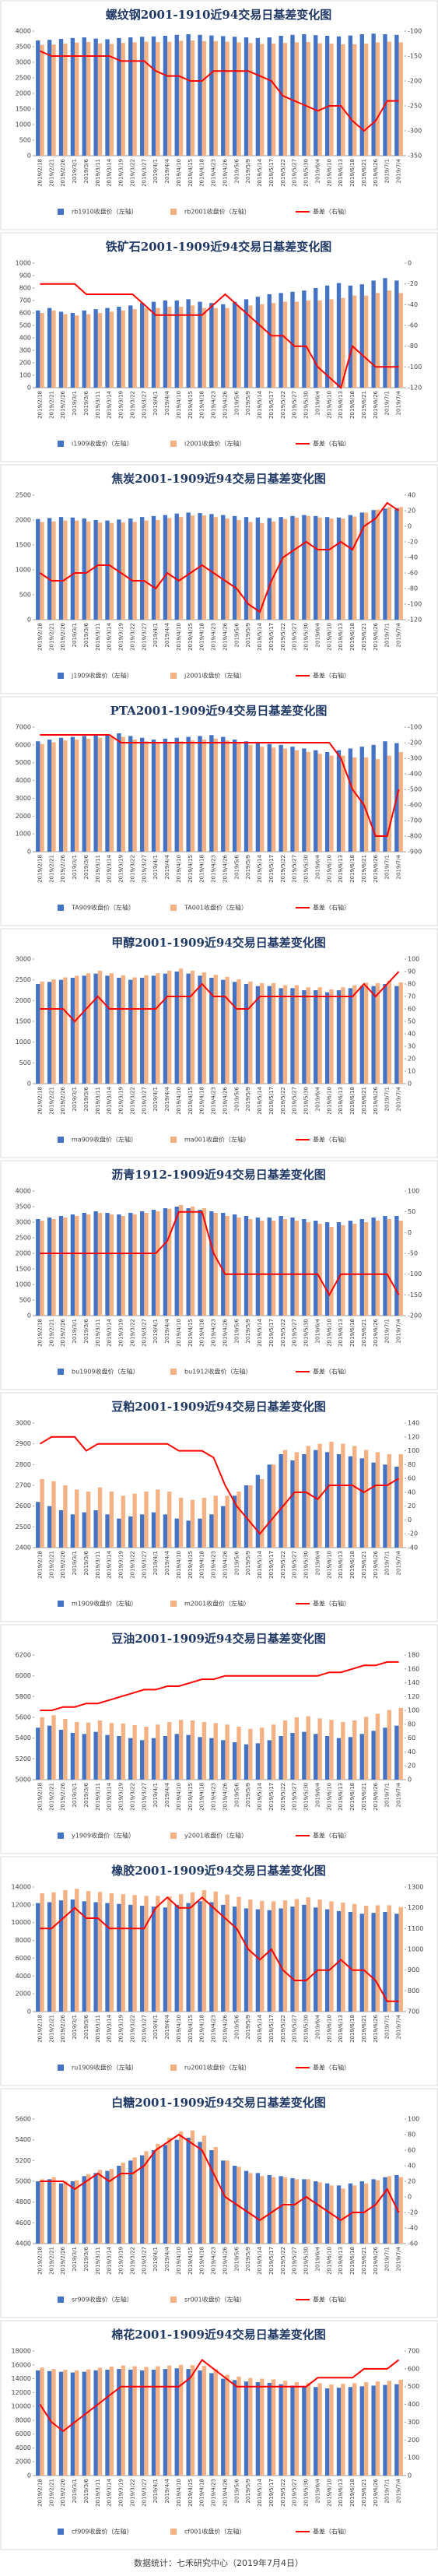 The image size is (438, 2576). Describe the element at coordinates (317, 634) in the screenshot. I see `x-tick-label: 2019/6/4` at that location.